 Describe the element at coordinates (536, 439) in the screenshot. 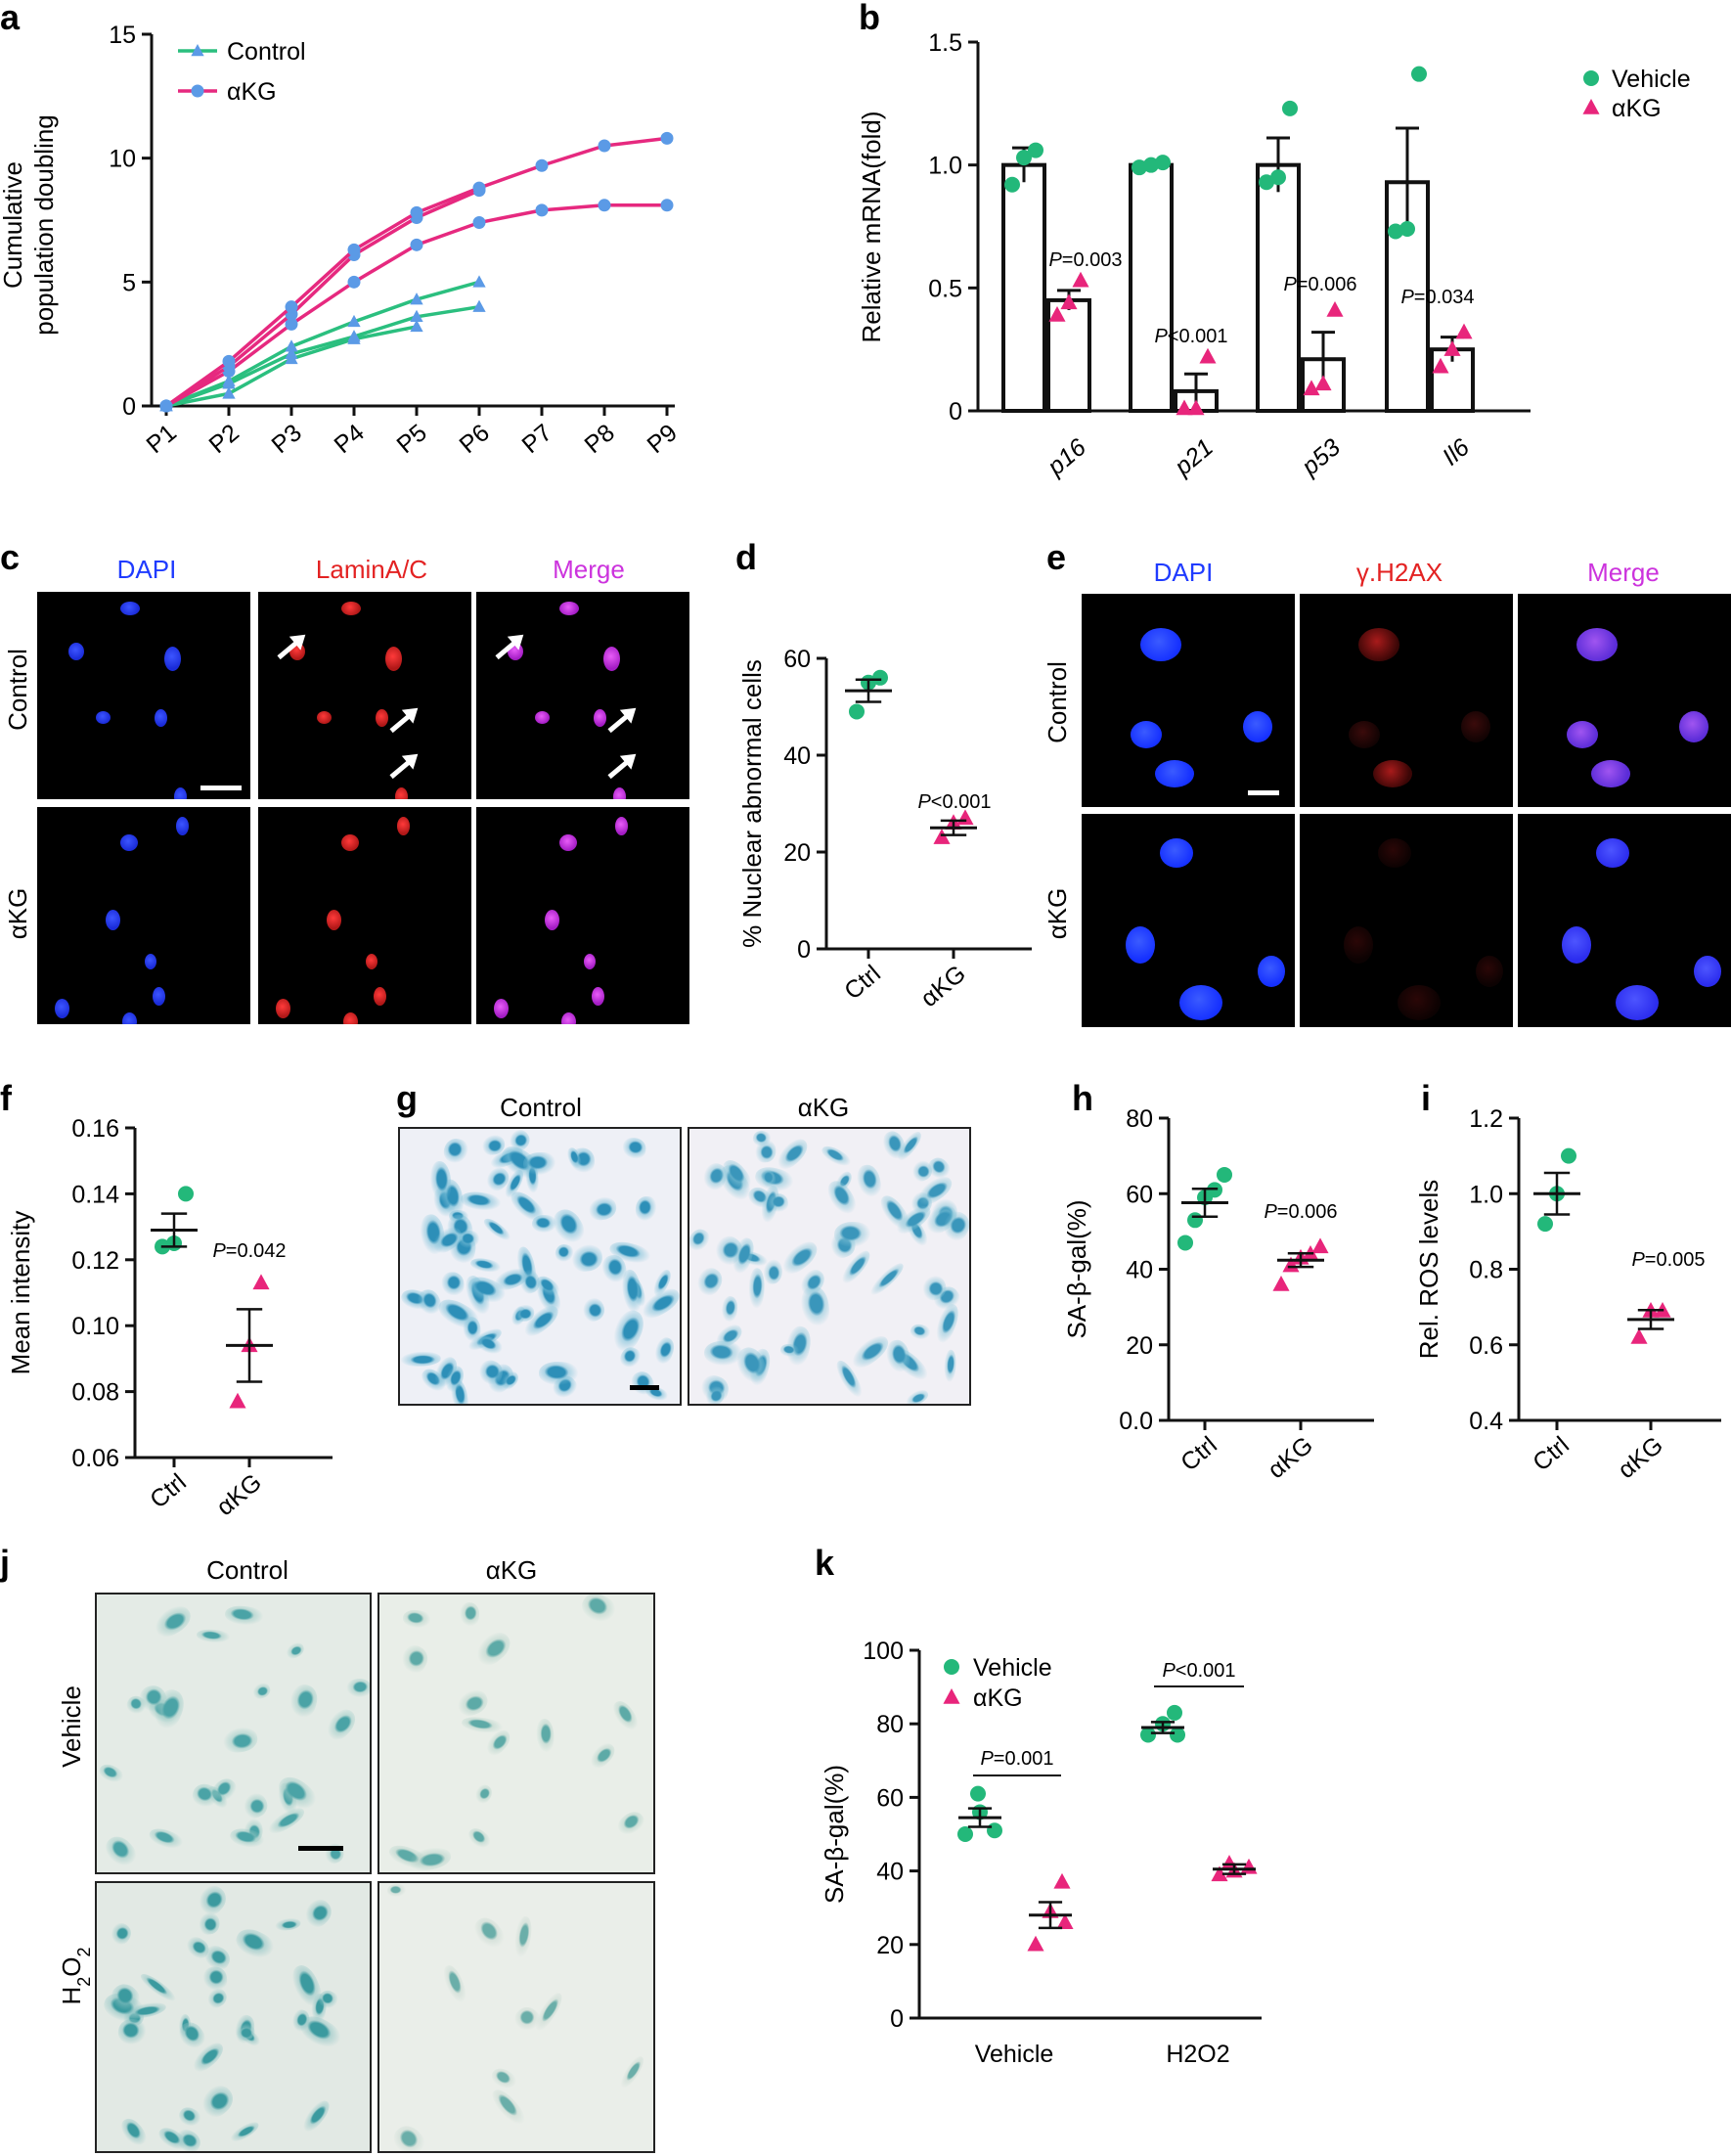

I see `chart-a-x-tick-label: P7` at that location.